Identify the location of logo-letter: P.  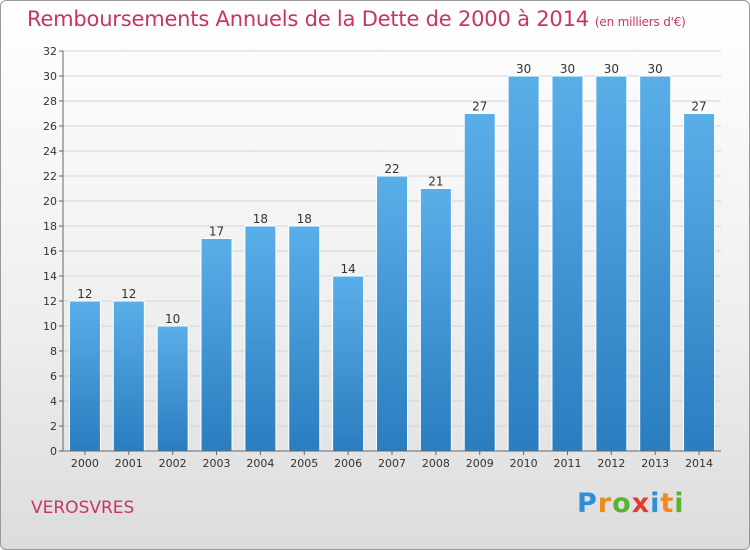
(587, 503).